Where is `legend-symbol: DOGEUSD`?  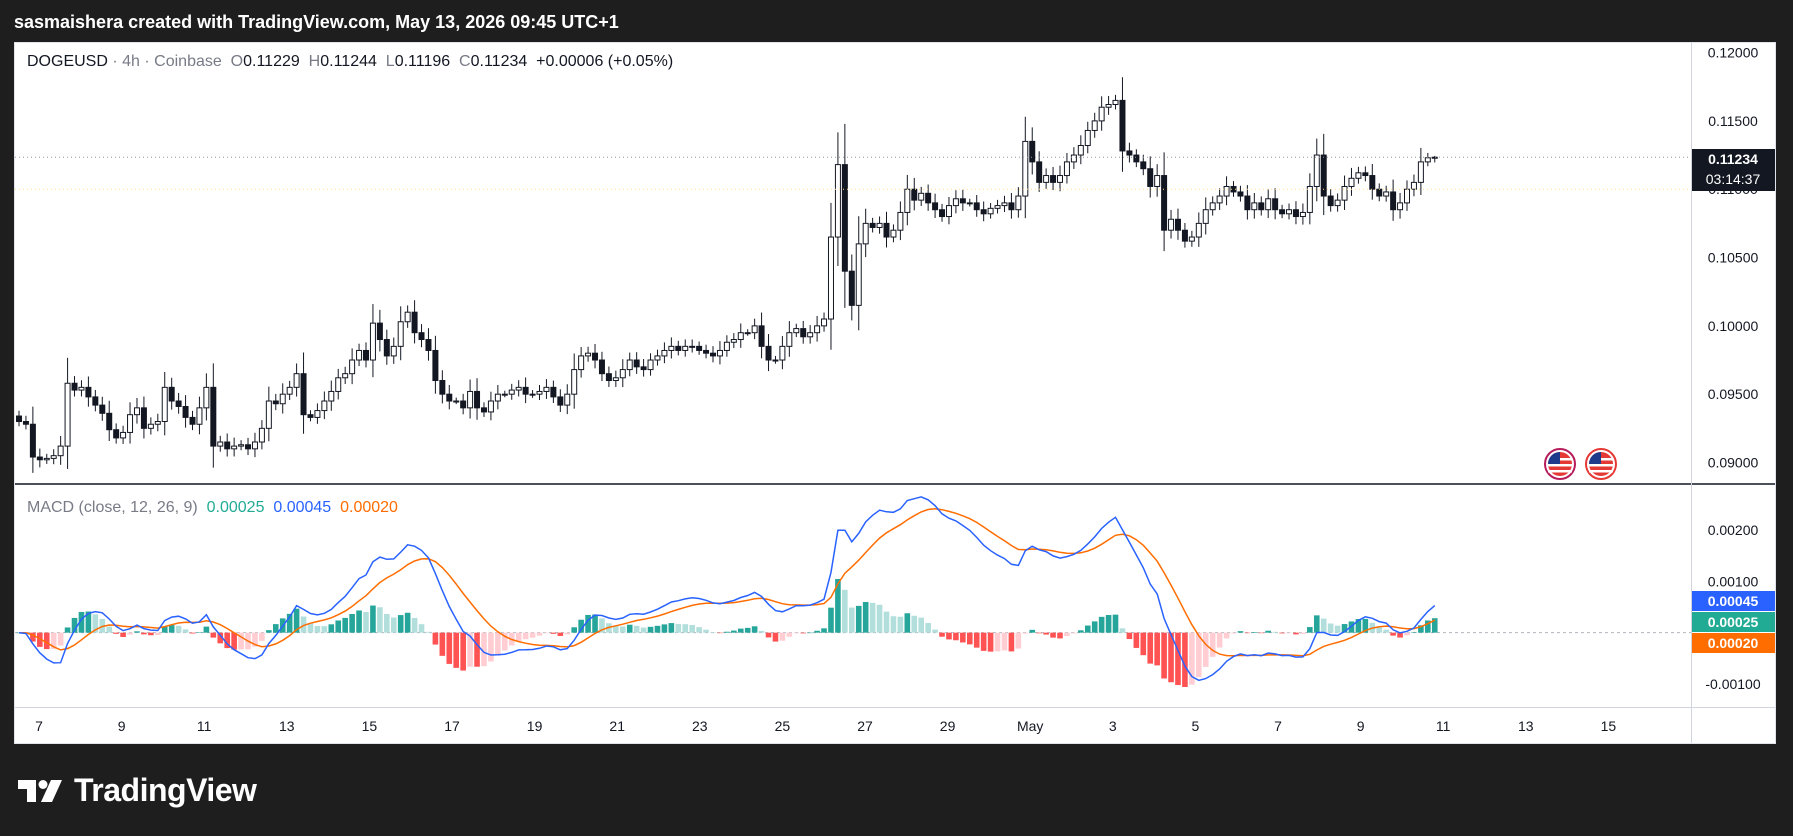 legend-symbol: DOGEUSD is located at coordinates (67, 61).